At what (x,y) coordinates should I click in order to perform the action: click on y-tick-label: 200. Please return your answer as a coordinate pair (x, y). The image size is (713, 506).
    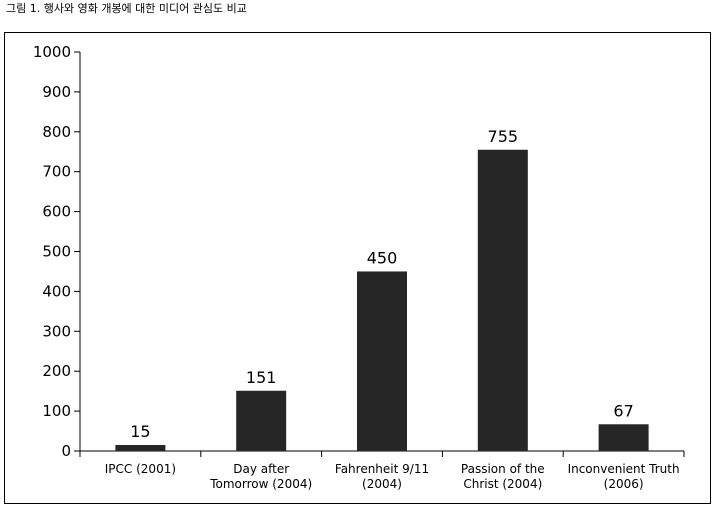
    Looking at the image, I should click on (56, 371).